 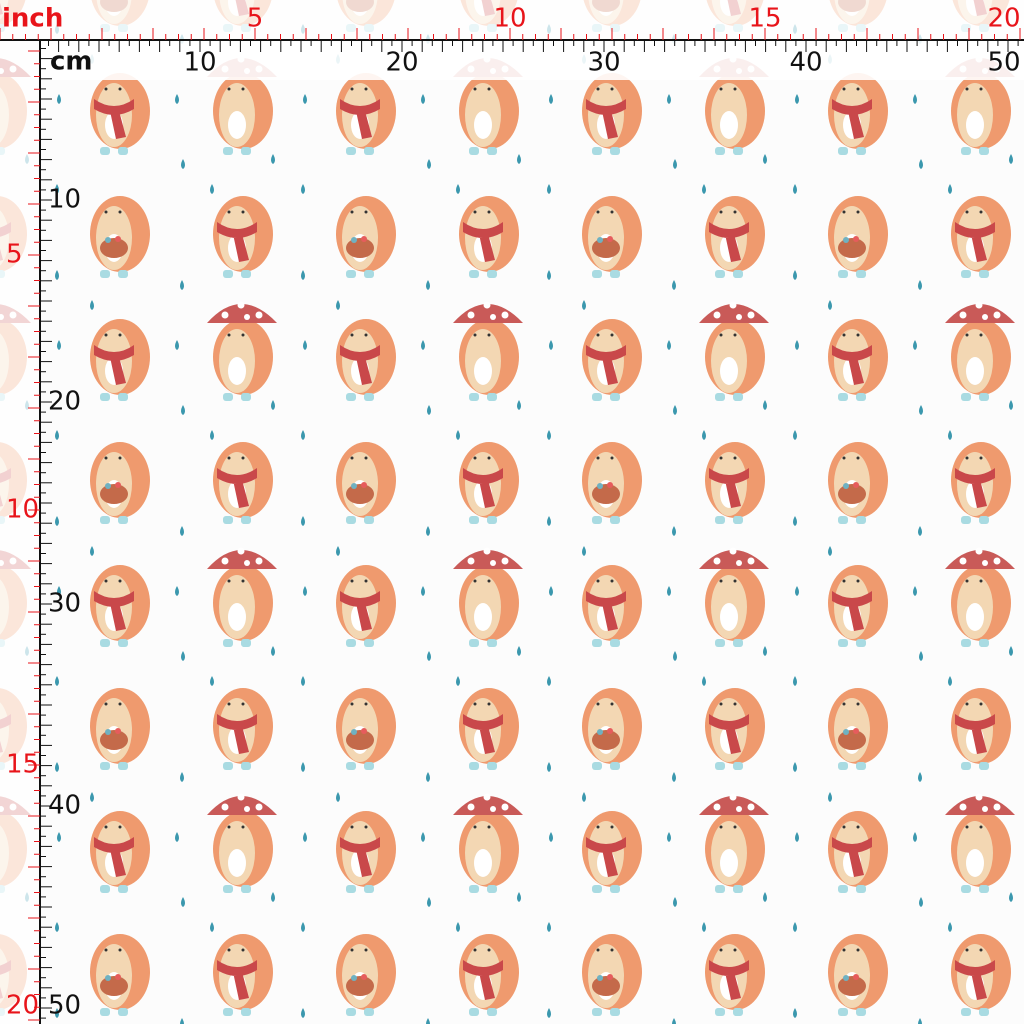 What do you see at coordinates (71, 62) in the screenshot?
I see `cm-unit: cm` at bounding box center [71, 62].